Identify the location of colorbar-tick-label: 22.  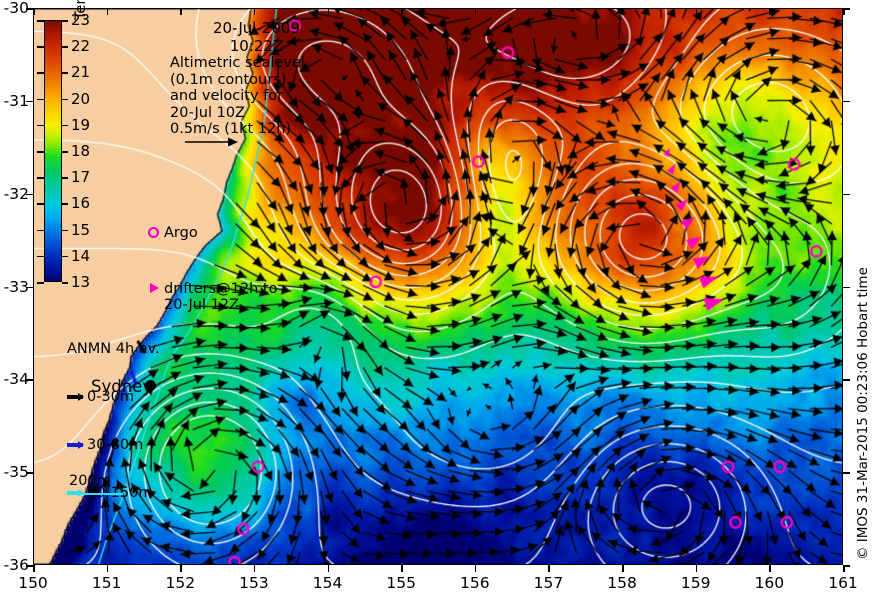
(81, 46).